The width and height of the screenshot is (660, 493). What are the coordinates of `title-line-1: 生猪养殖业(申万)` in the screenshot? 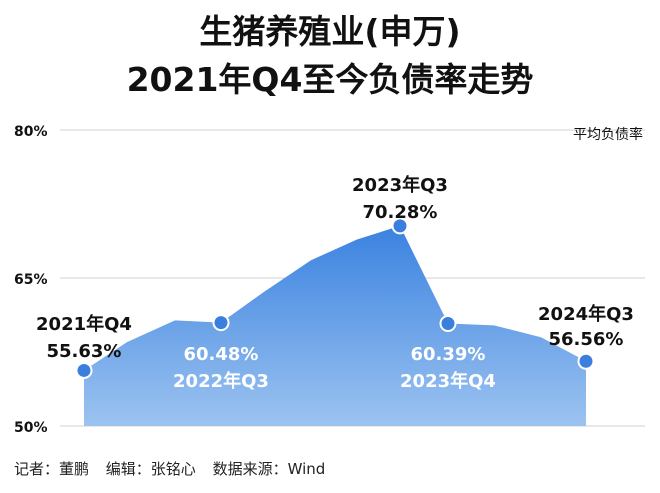 It's located at (330, 31).